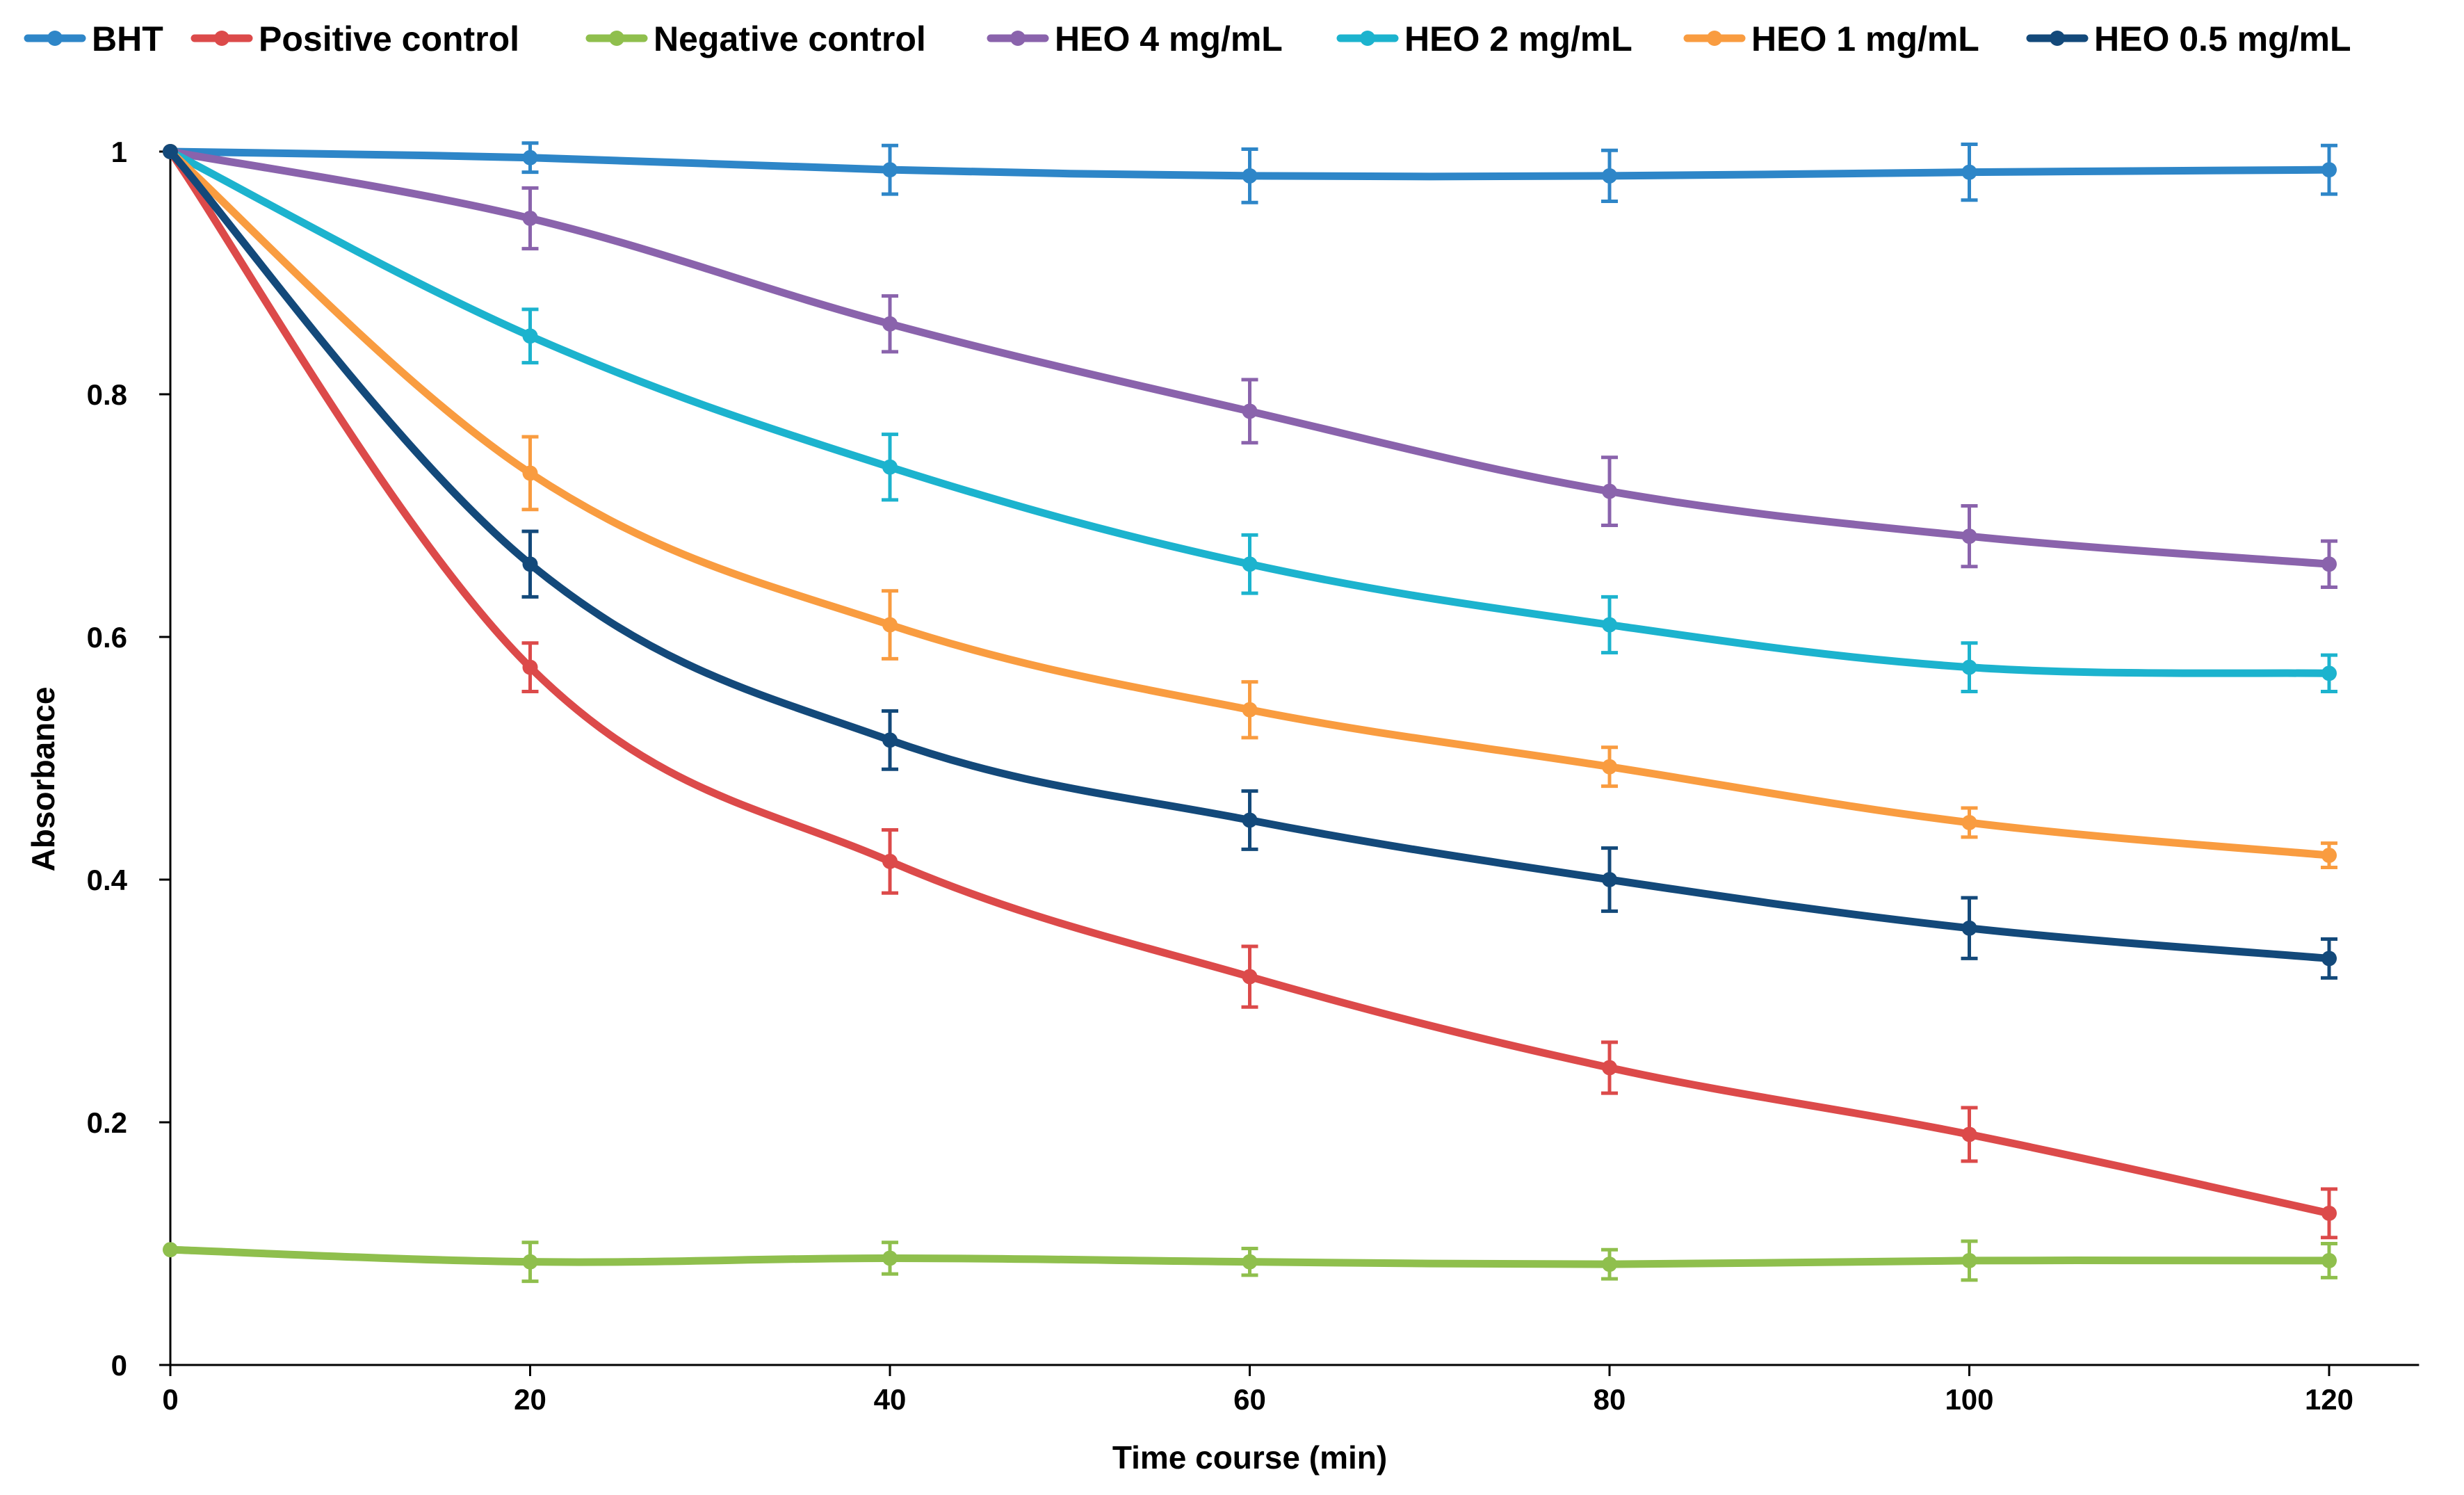  What do you see at coordinates (107, 637) in the screenshot?
I see `y-tick-label: 0.6` at bounding box center [107, 637].